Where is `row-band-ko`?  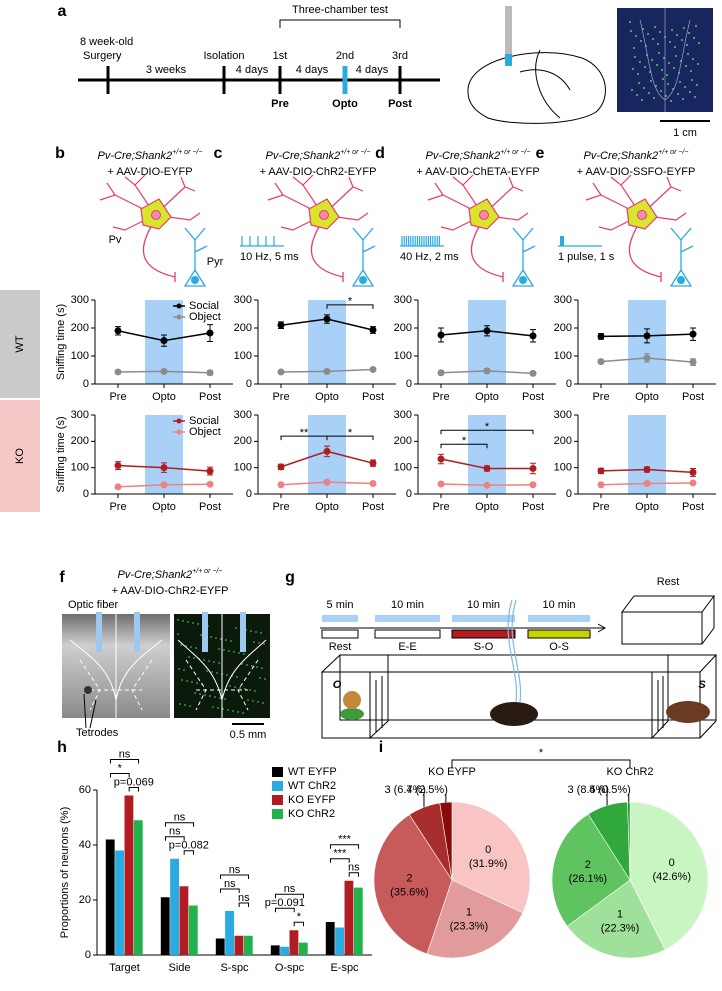
row-band-ko is located at coordinates (20, 456).